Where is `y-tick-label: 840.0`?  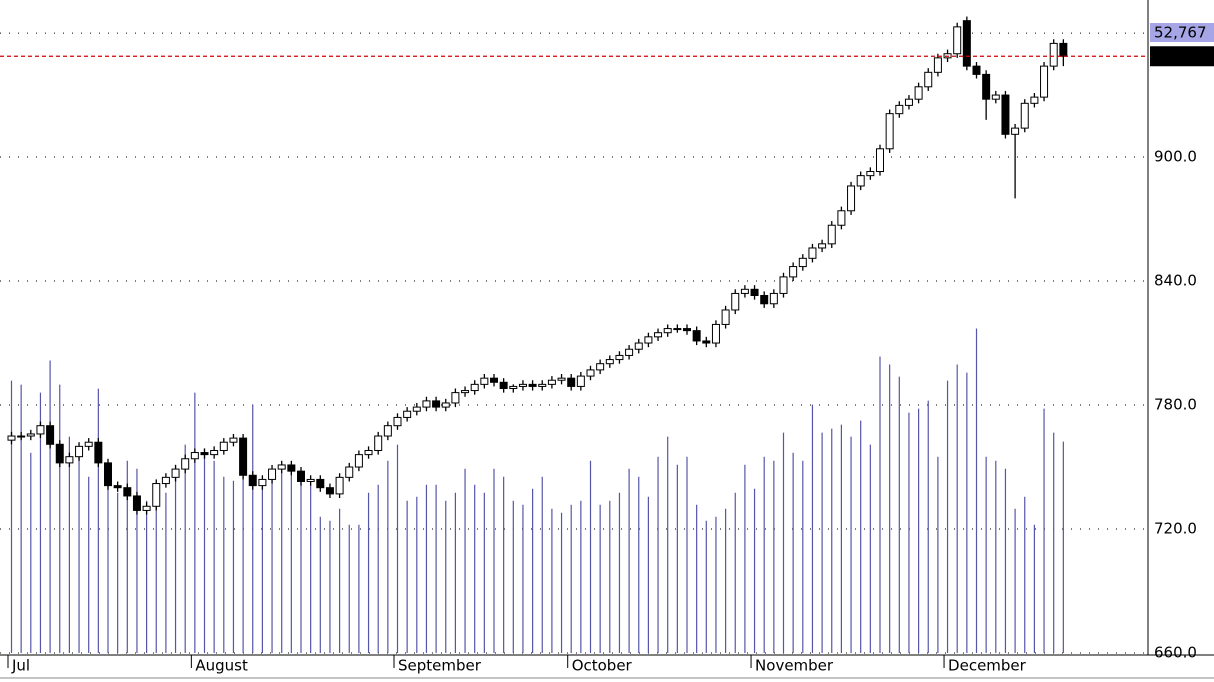
y-tick-label: 840.0 is located at coordinates (1175, 281).